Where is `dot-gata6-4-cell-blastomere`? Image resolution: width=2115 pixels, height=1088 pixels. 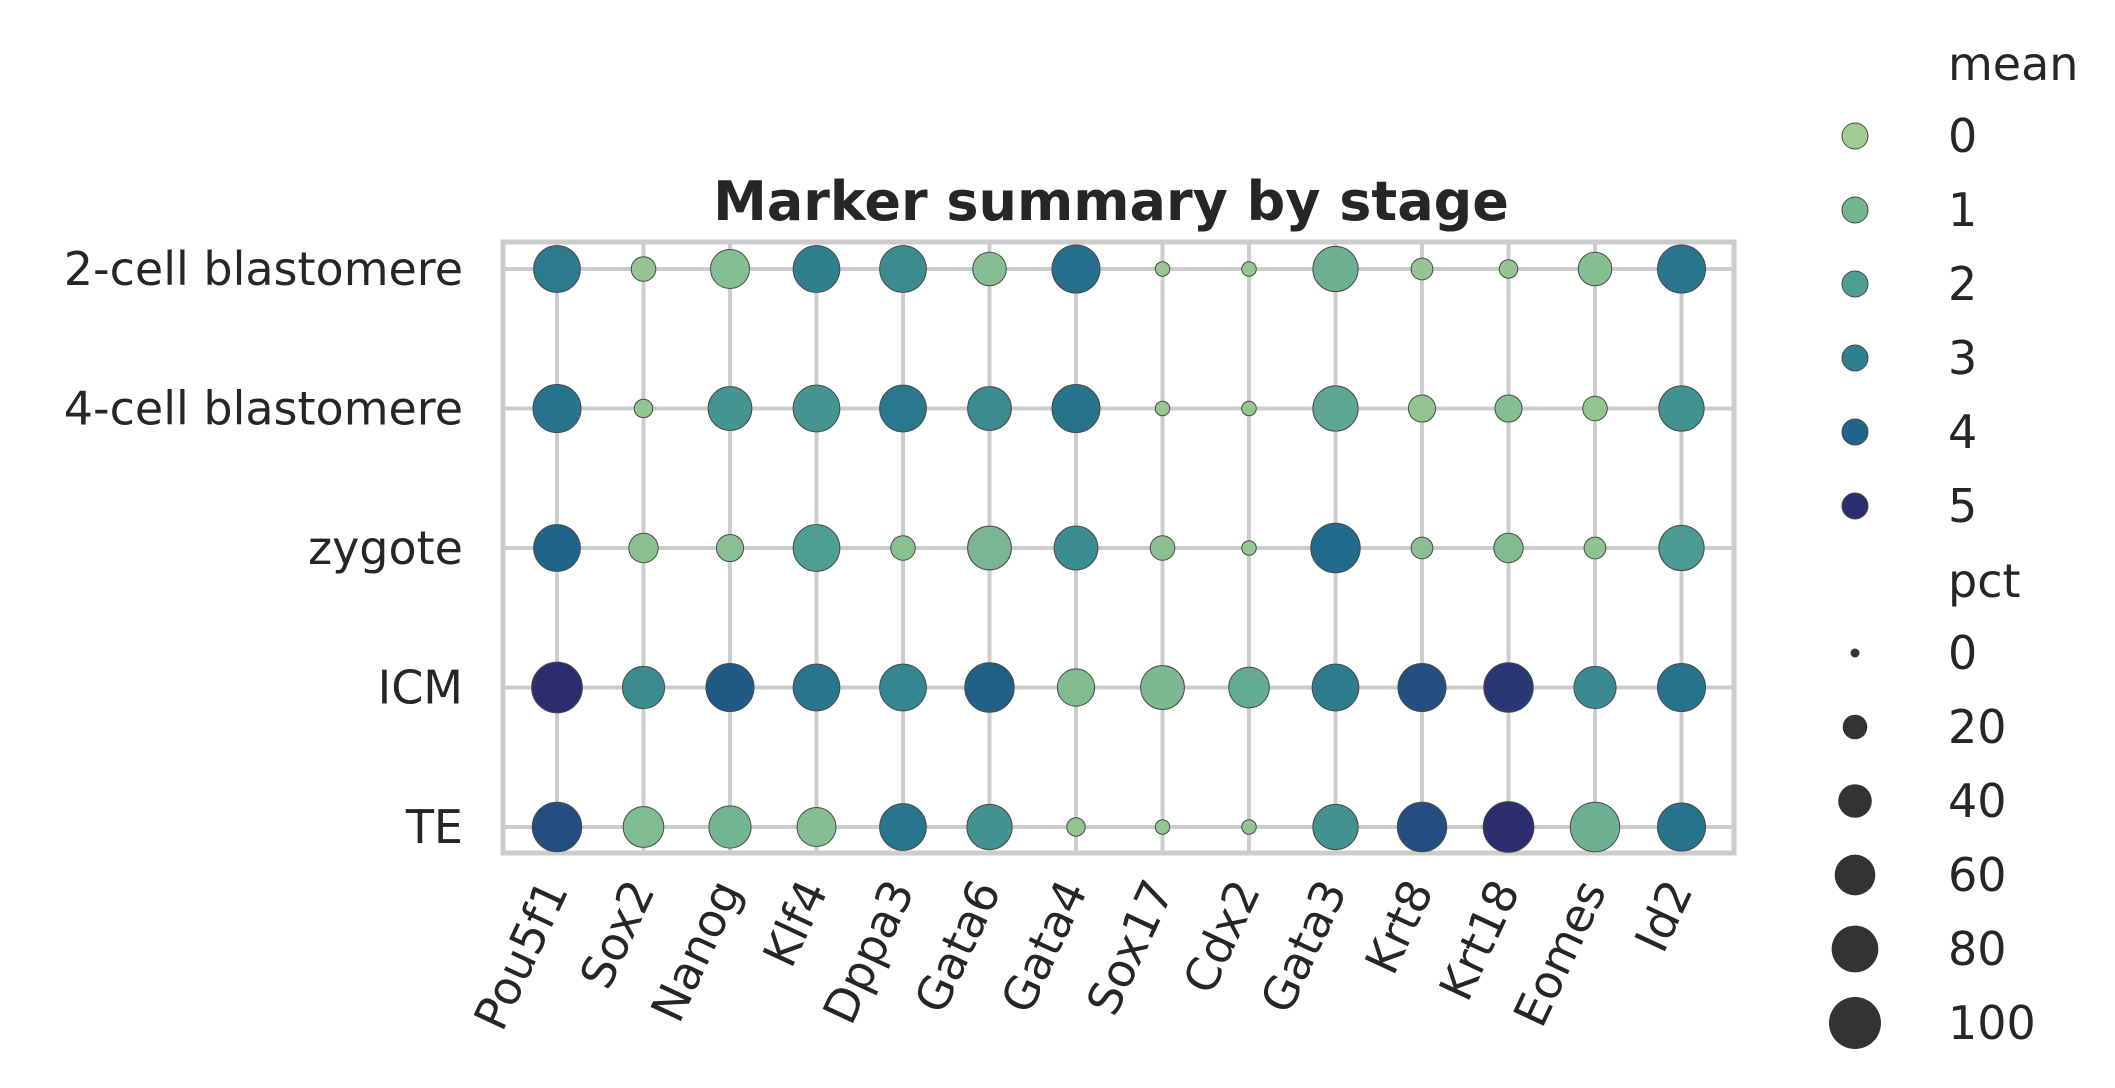 dot-gata6-4-cell-blastomere is located at coordinates (989, 408).